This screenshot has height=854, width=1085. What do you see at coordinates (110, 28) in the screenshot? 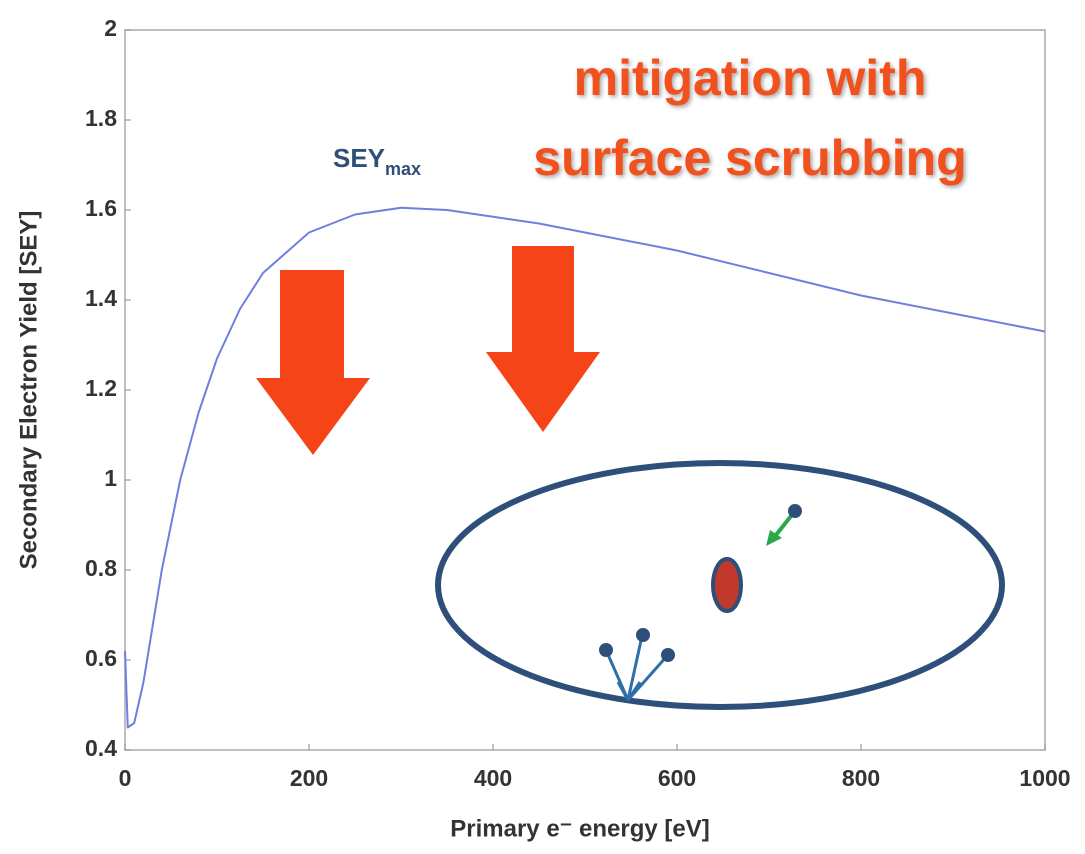
I see `y-tick-label: 2` at bounding box center [110, 28].